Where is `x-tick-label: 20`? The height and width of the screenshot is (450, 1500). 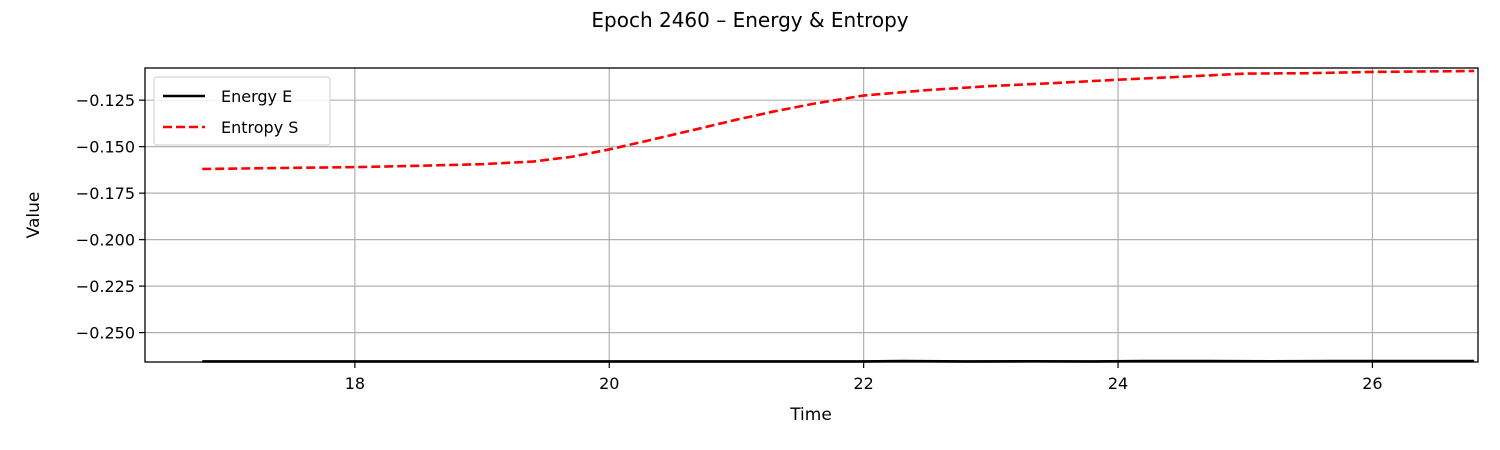 x-tick-label: 20 is located at coordinates (609, 383).